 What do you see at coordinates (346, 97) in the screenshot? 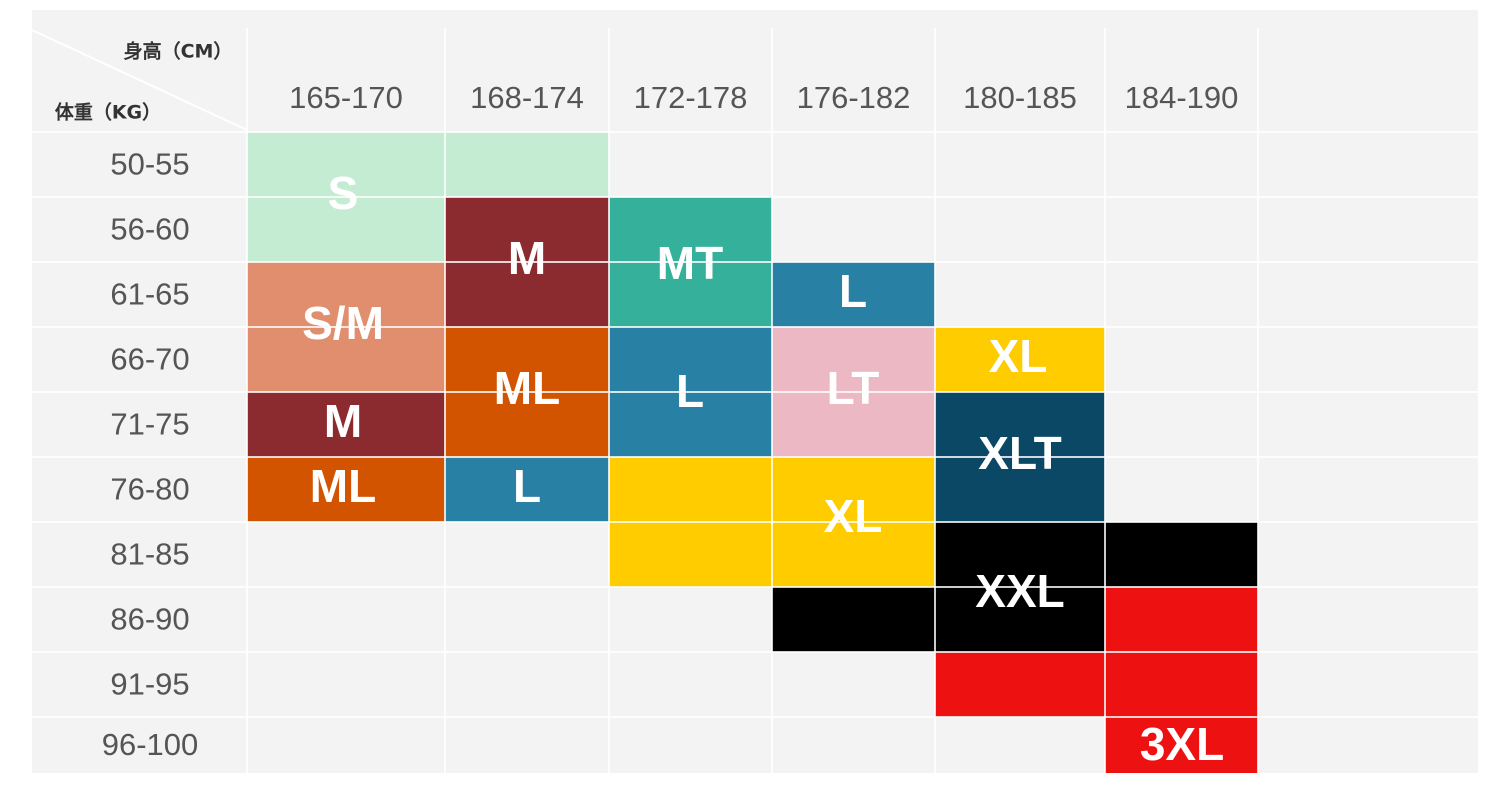
I see `column-header: 165-170` at bounding box center [346, 97].